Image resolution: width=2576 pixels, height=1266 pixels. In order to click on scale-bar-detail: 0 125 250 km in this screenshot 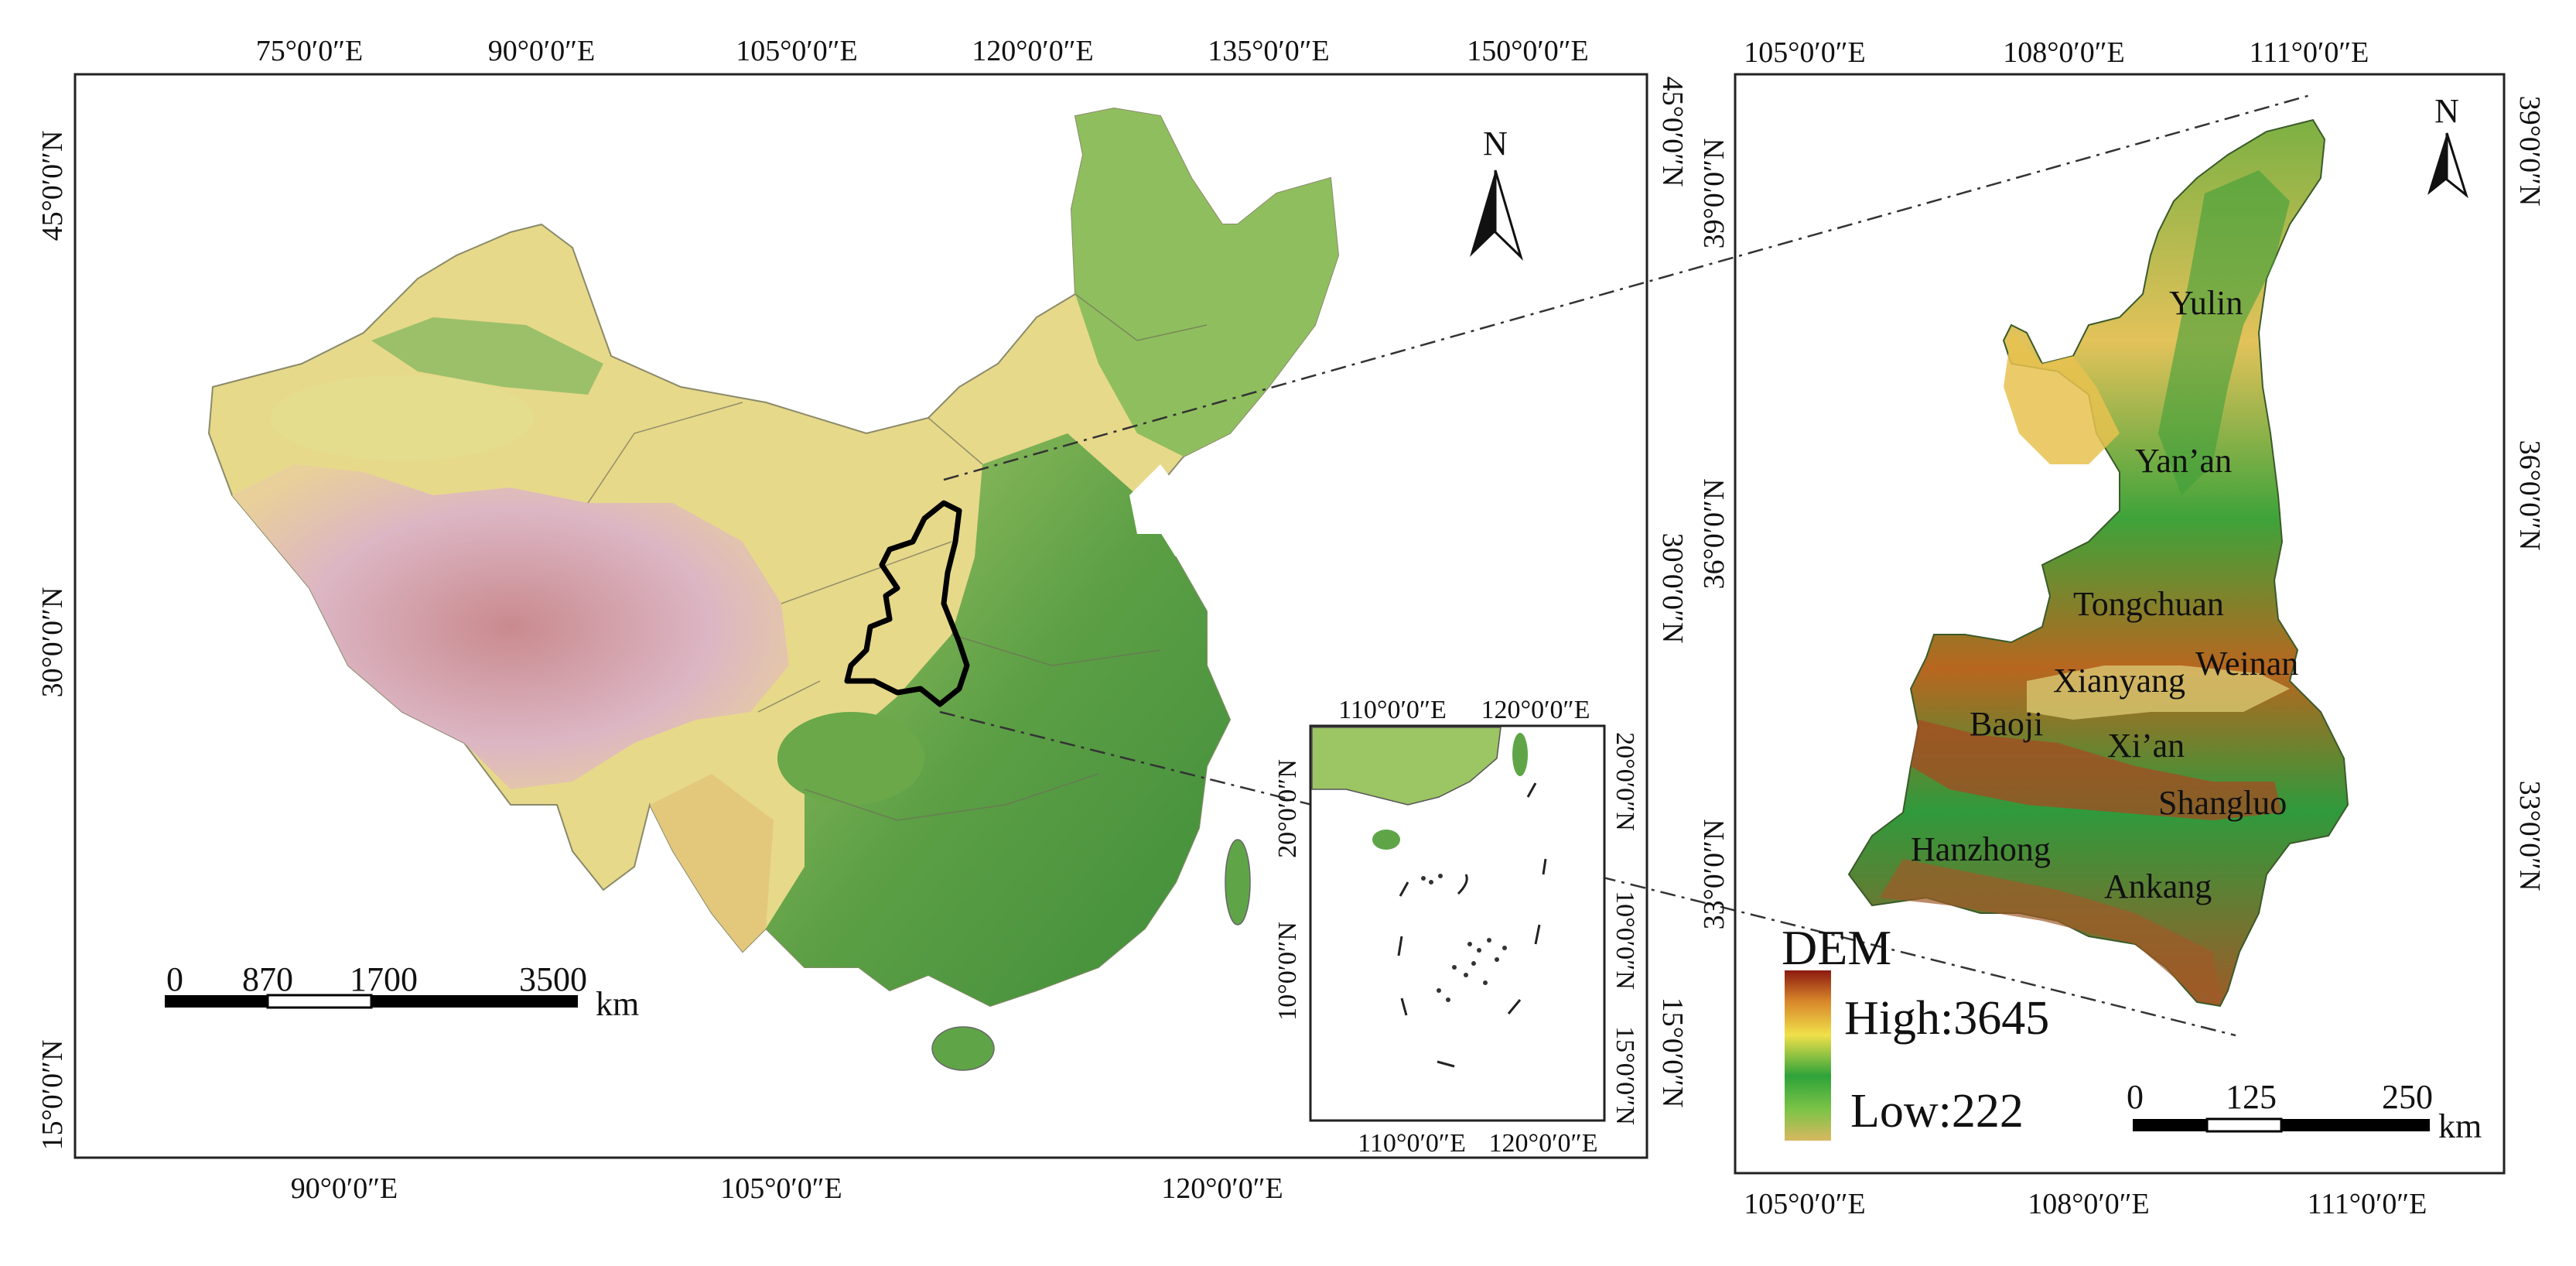, I will do `click(2304, 1111)`.